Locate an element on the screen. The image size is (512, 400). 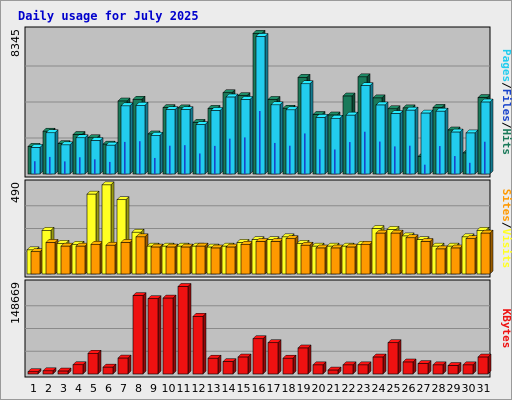
x-tick-day-27: 27 is located at coordinates (424, 388).